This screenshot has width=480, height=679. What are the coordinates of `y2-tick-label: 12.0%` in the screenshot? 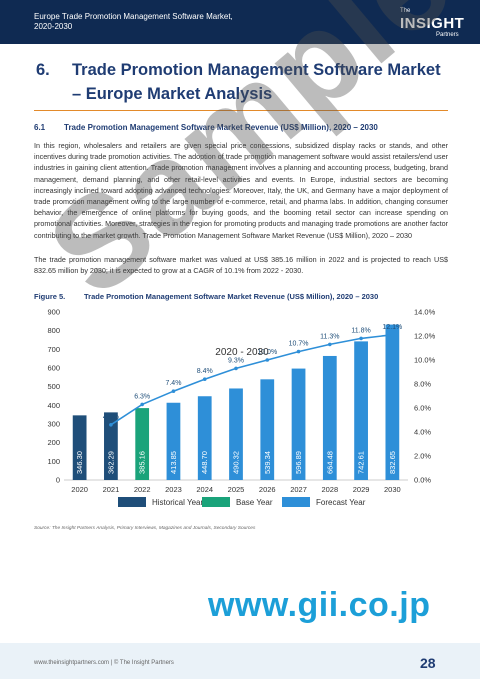 It's located at (425, 336).